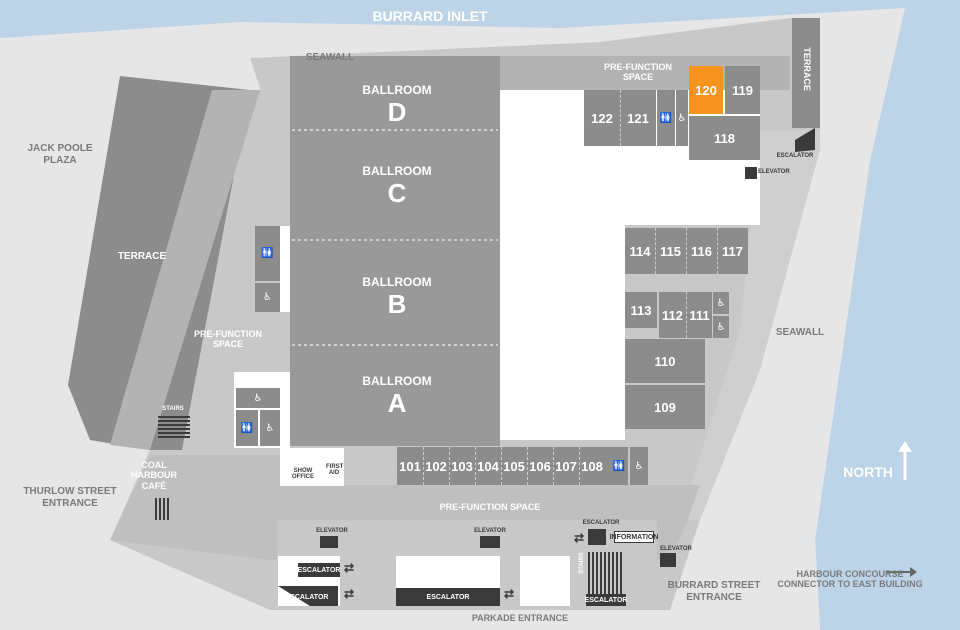  I want to click on restroom-west-1: 🚻, so click(267, 253).